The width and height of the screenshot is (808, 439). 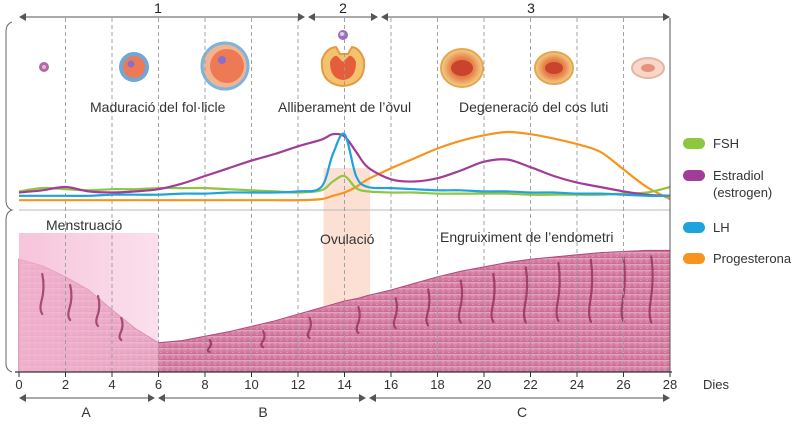 I want to click on period-b-arrow-start-head, so click(x=161, y=398).